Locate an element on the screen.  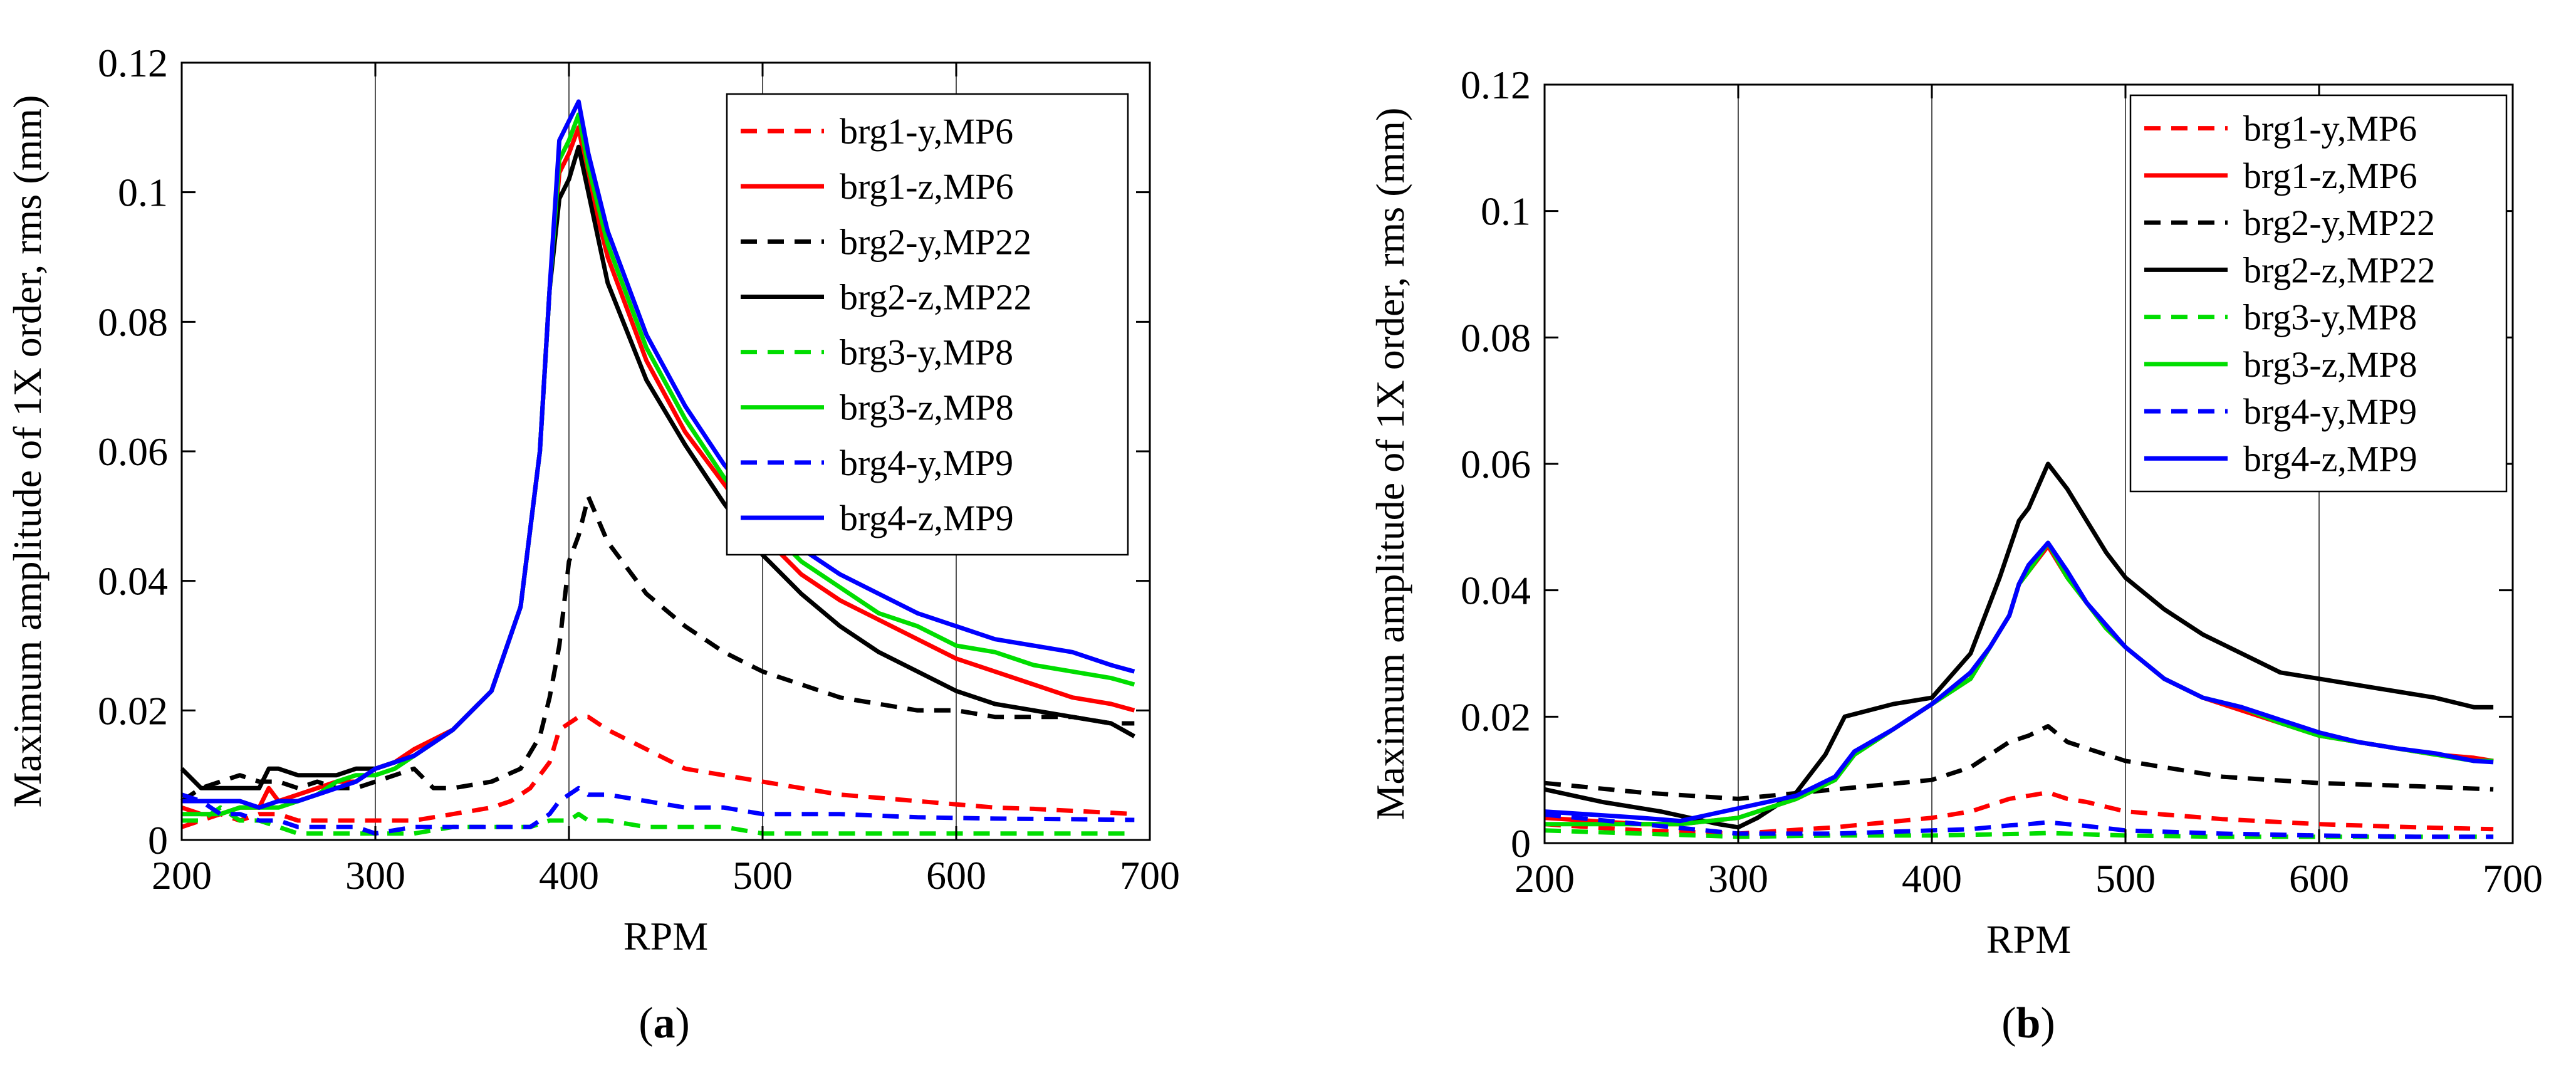
series-group is located at coordinates (2019, 650).